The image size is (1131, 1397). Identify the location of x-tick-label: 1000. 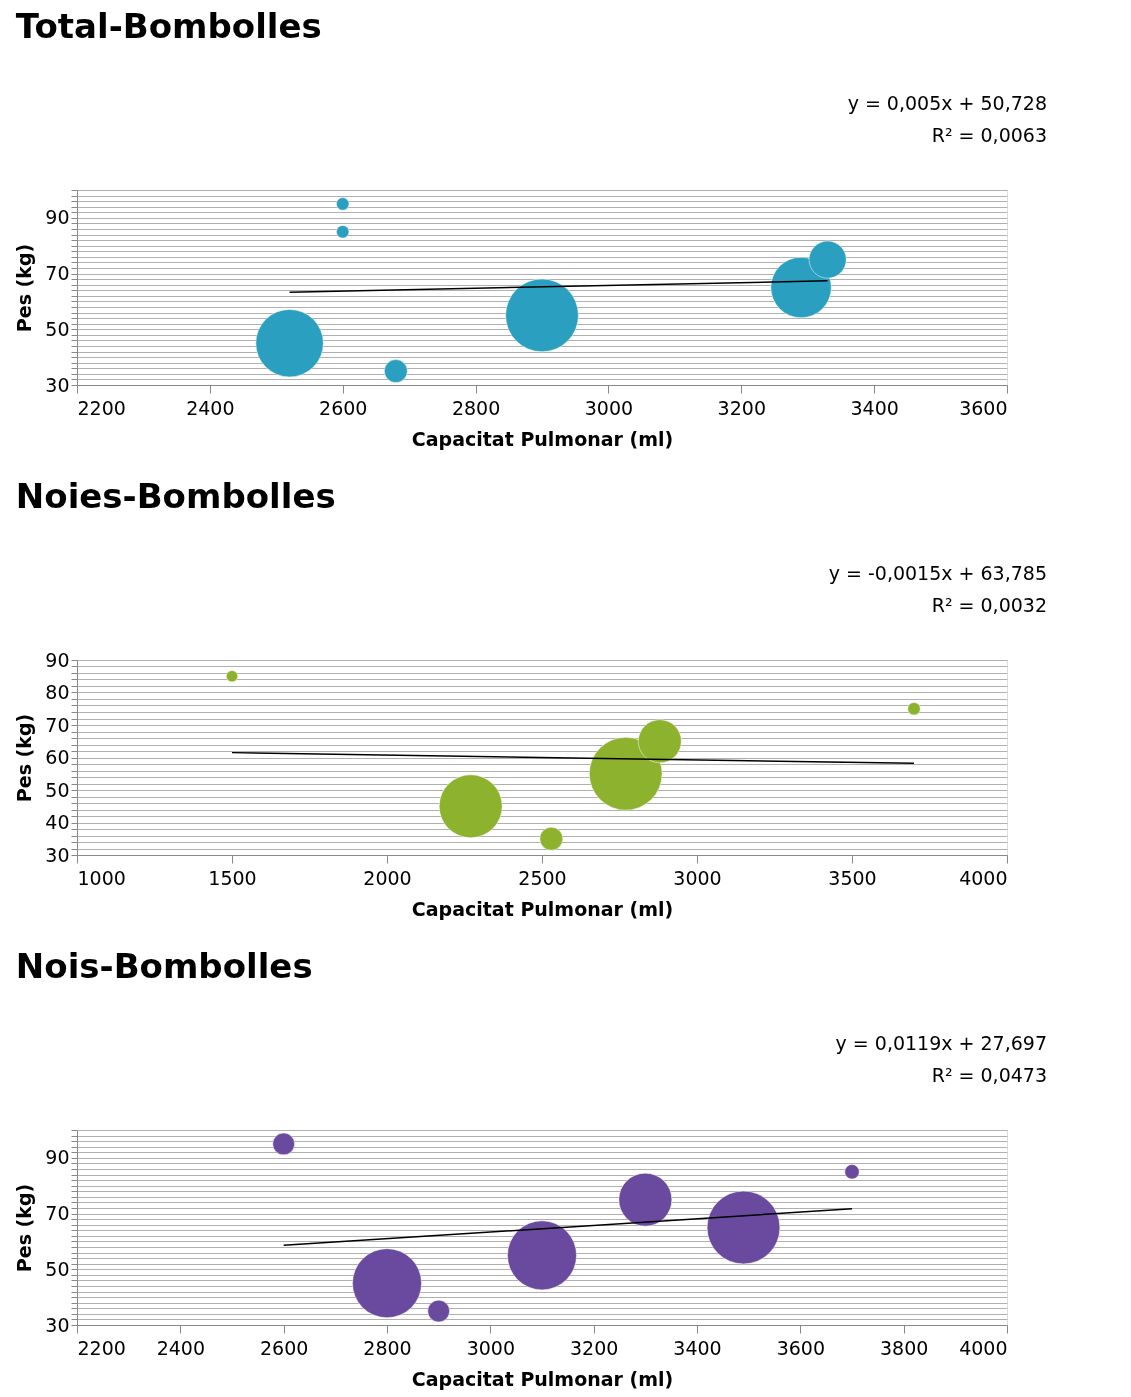
(101, 877).